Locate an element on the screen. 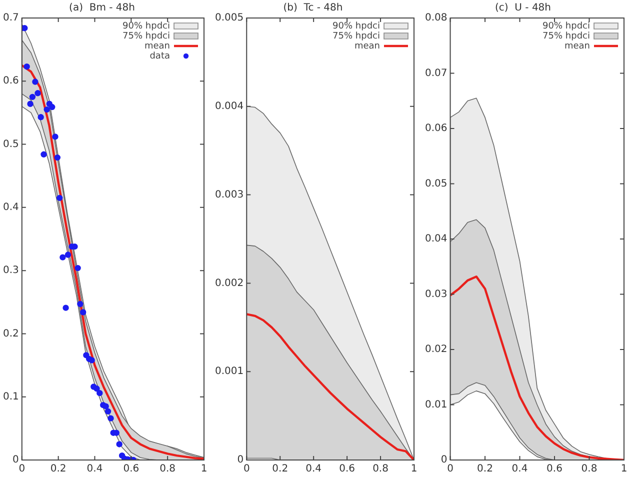 This screenshot has width=632, height=478. y-tick-label: 0.04 is located at coordinates (436, 239).